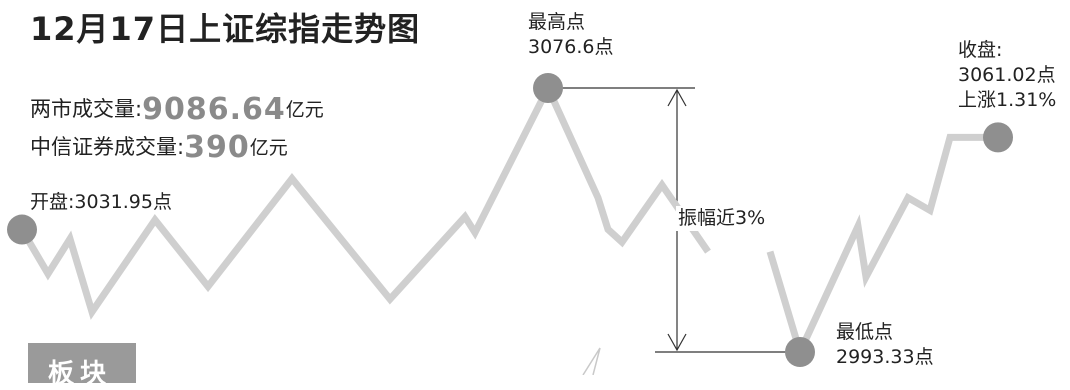 The width and height of the screenshot is (1070, 390). Describe the element at coordinates (800, 352) in the screenshot. I see `low-marker` at that location.